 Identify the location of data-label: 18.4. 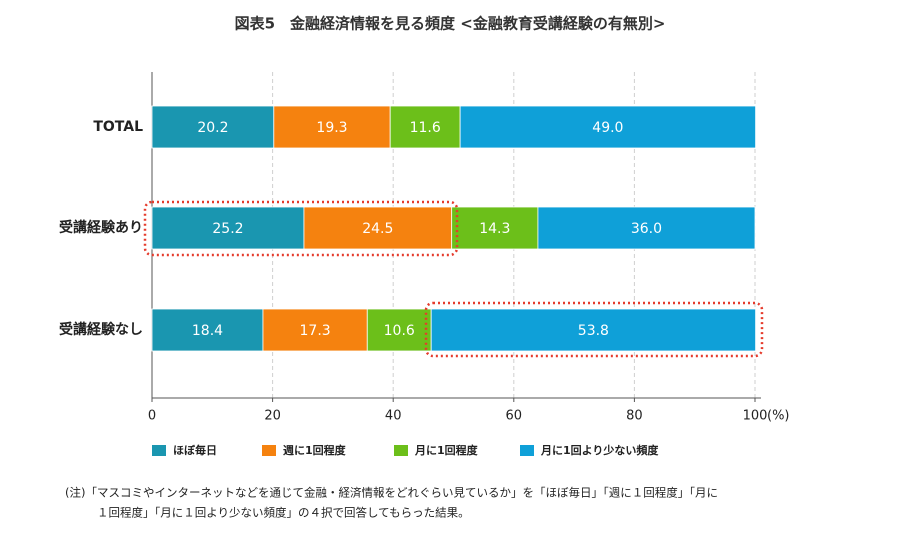
(207, 331).